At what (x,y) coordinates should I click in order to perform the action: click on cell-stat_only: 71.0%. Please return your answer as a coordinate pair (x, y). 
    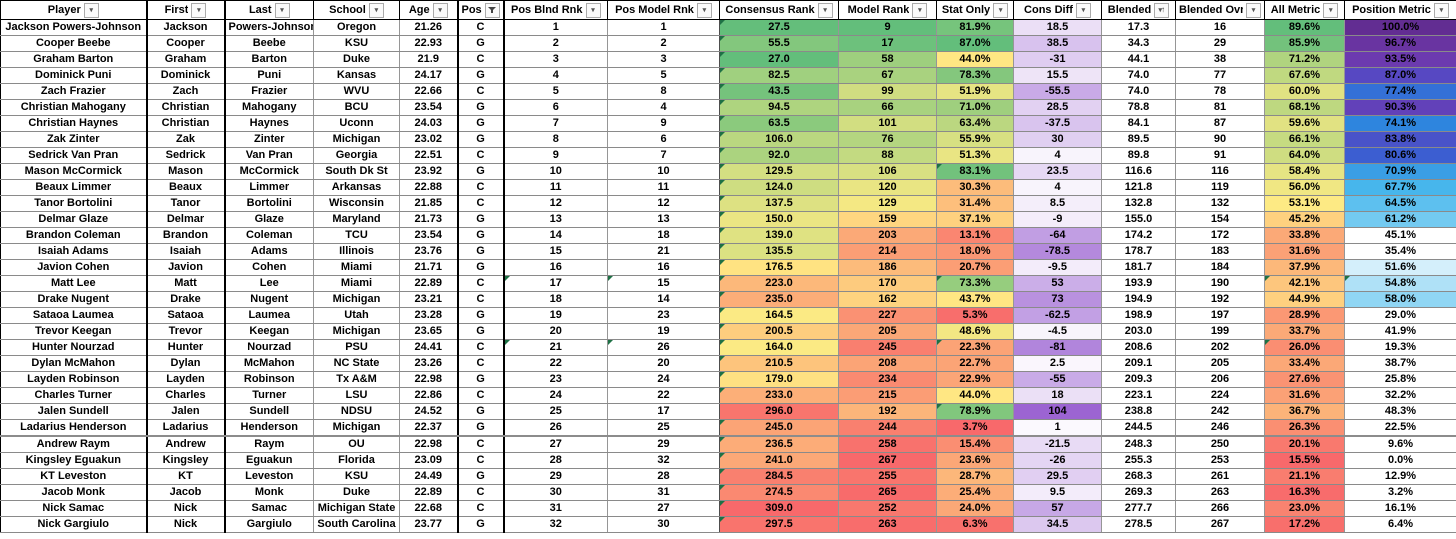
    Looking at the image, I should click on (975, 107).